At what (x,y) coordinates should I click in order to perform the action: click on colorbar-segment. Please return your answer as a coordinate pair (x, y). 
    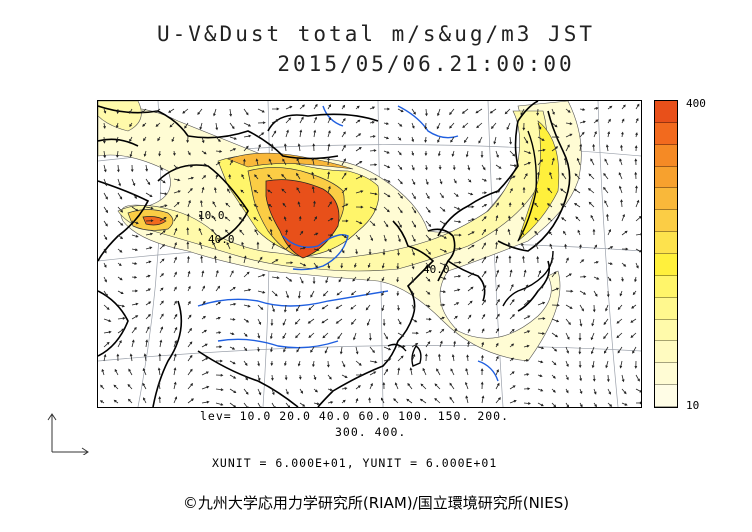
    Looking at the image, I should click on (666, 286).